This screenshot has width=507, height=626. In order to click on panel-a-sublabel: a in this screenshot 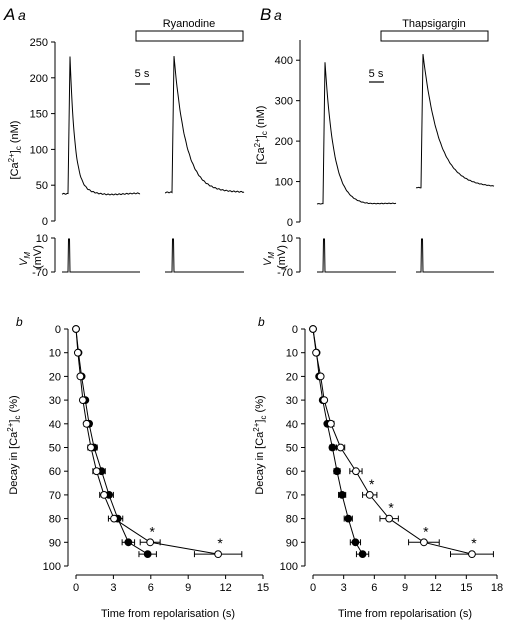, I will do `click(22, 15)`.